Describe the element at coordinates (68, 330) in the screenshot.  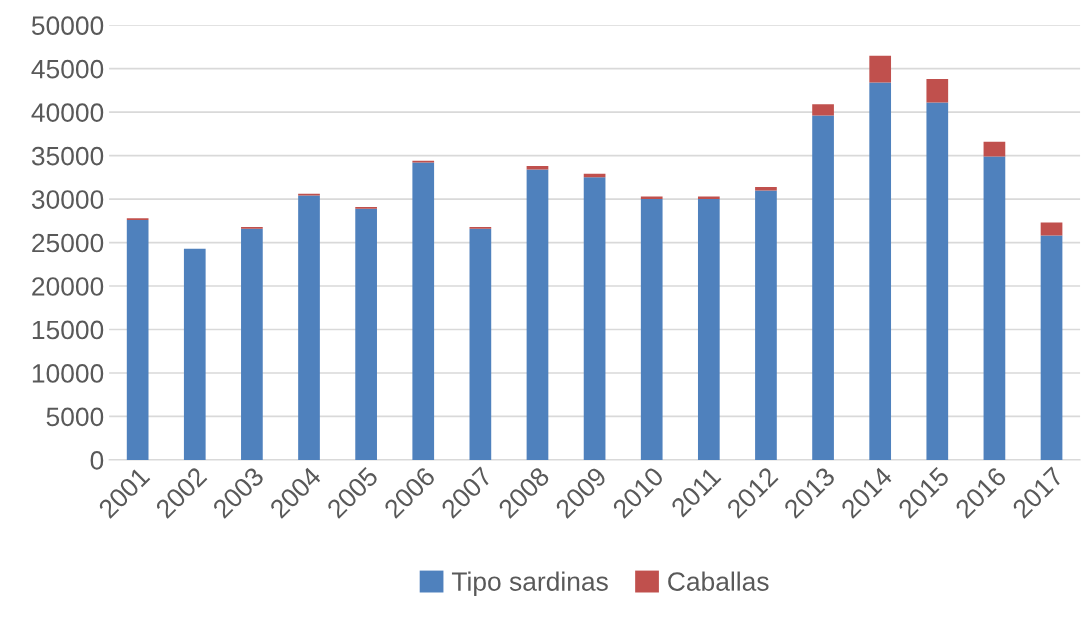
I see `y-tick-label: 15000` at that location.